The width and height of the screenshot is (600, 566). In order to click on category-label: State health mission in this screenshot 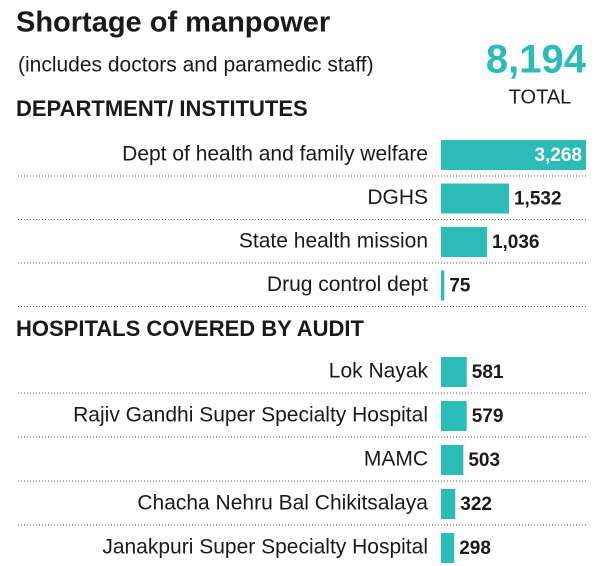, I will do `click(333, 241)`.